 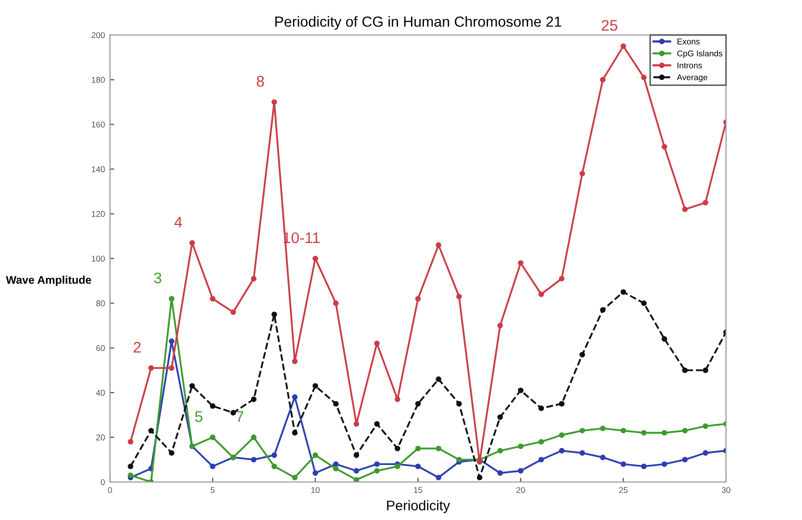 What do you see at coordinates (158, 278) in the screenshot?
I see `annotation: 3` at bounding box center [158, 278].